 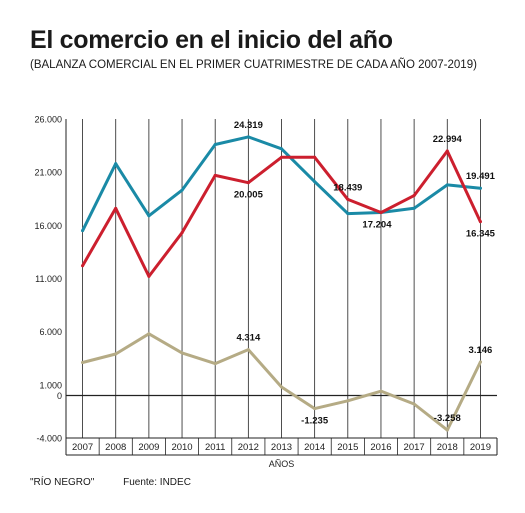 What do you see at coordinates (215, 447) in the screenshot?
I see `x-tick-label: 2011` at bounding box center [215, 447].